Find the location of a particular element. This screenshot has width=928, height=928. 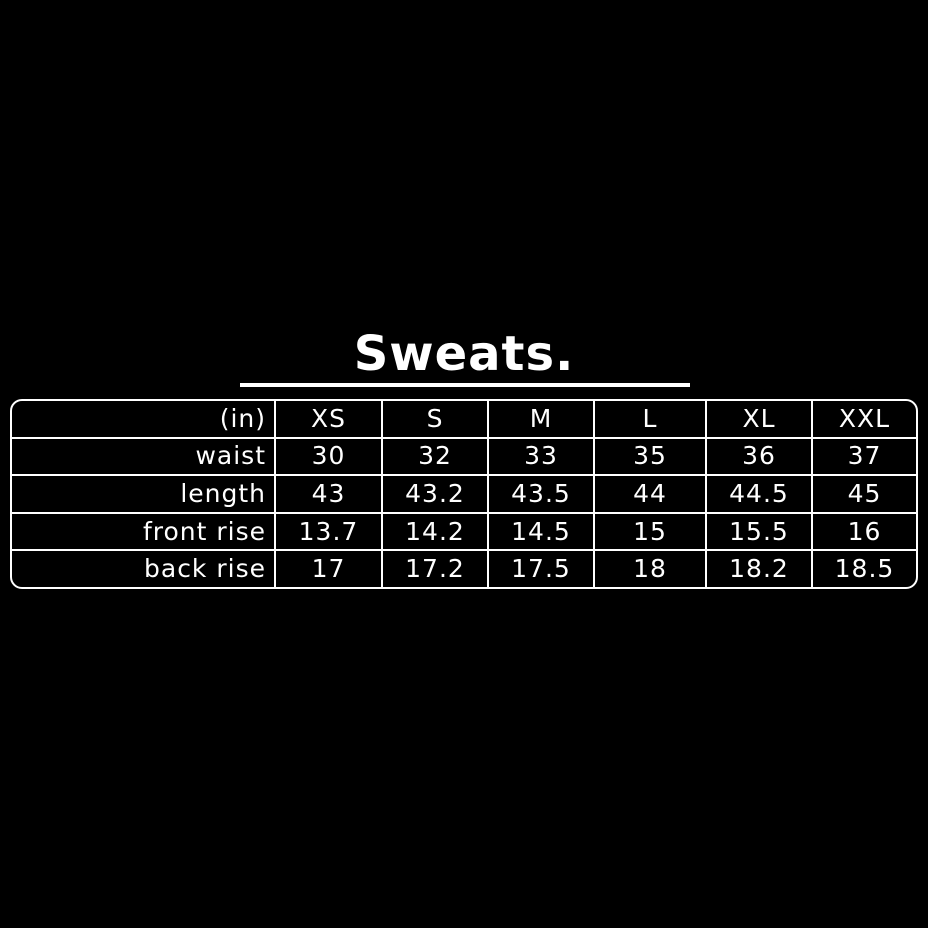

table-cell: 44.5 is located at coordinates (759, 494).